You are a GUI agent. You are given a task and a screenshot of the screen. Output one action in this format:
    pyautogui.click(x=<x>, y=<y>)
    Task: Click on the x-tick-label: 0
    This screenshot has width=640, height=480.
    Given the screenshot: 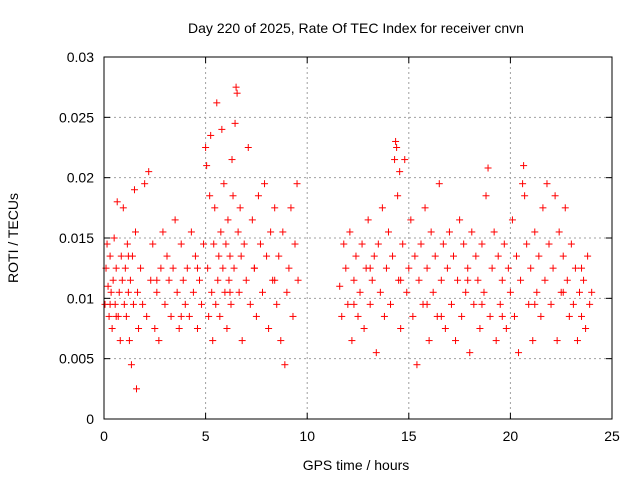 What is the action you would take?
    pyautogui.click(x=104, y=436)
    